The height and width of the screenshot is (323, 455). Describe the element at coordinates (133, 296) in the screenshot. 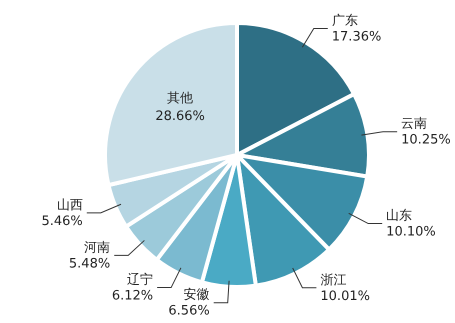

I see `data-label: 6.12%` at that location.